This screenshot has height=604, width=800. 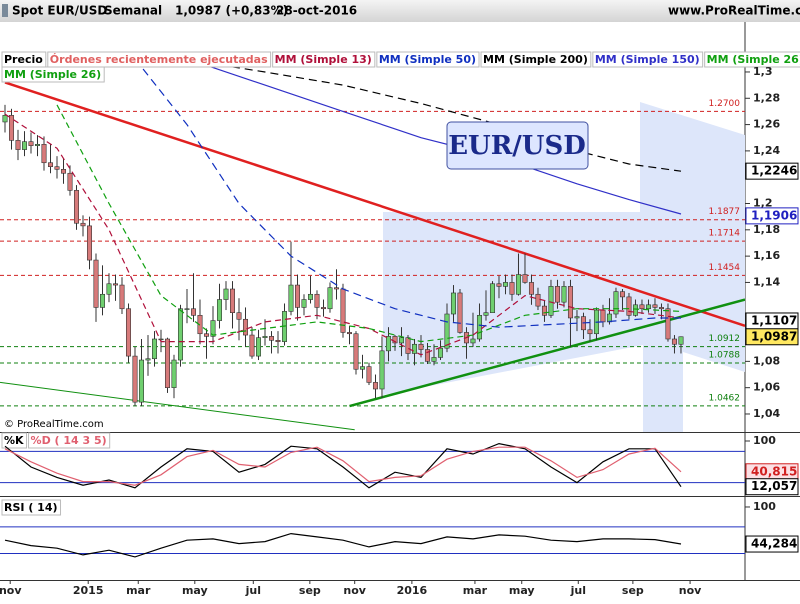 I want to click on price-label: 1,2246, so click(x=774, y=171).